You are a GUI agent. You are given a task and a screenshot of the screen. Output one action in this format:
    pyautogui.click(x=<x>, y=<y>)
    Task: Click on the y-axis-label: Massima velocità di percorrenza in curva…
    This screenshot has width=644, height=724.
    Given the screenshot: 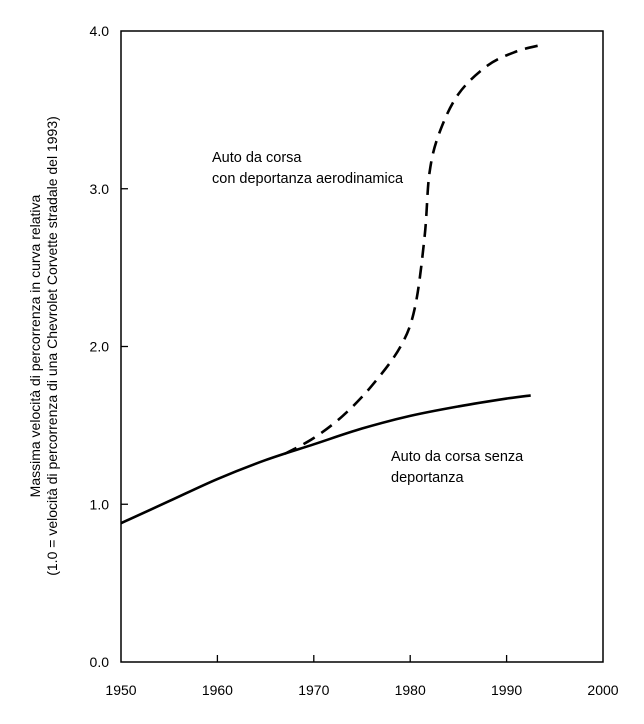 What is the action you would take?
    pyautogui.click(x=35, y=345)
    